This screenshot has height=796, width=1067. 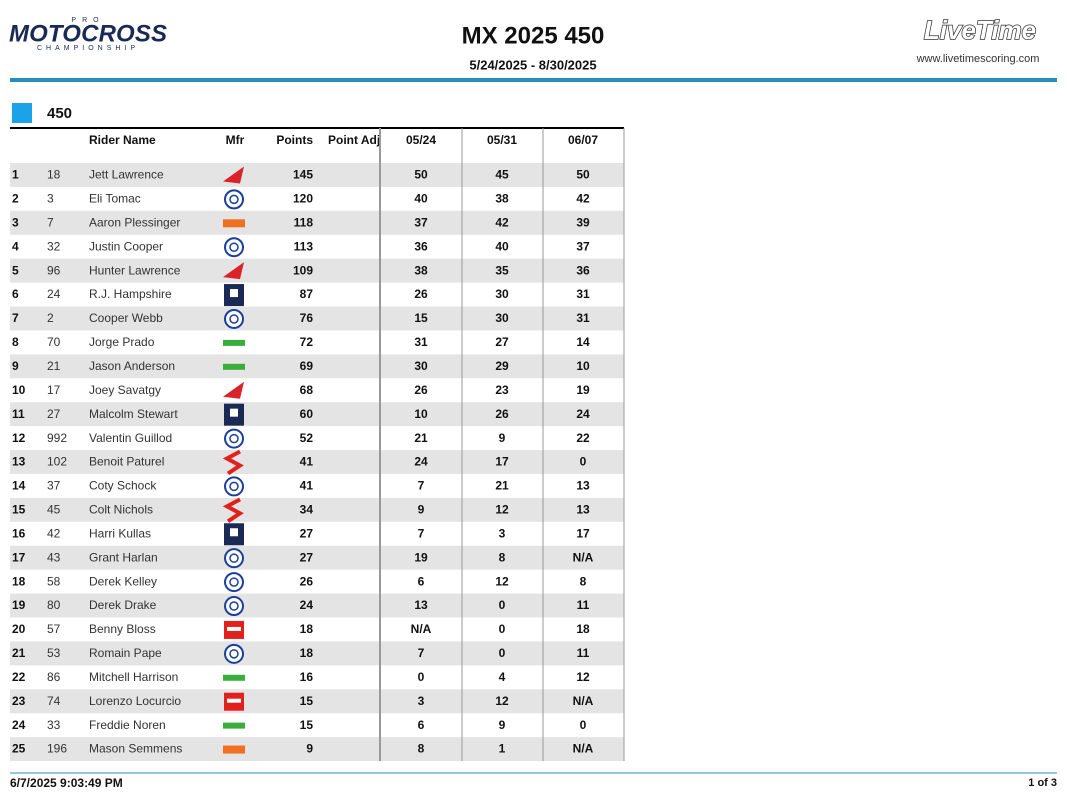 I want to click on cell: 36, so click(x=421, y=246).